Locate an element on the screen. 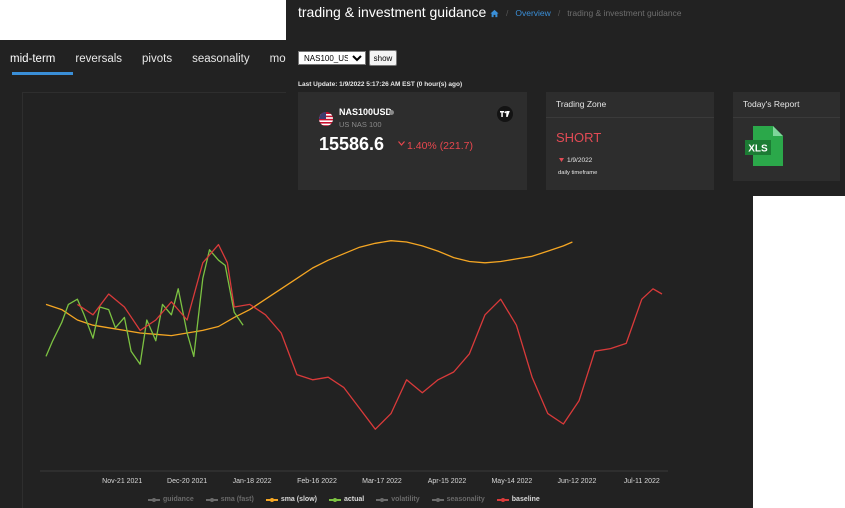  tab-seasonality: seasonality is located at coordinates (221, 59).